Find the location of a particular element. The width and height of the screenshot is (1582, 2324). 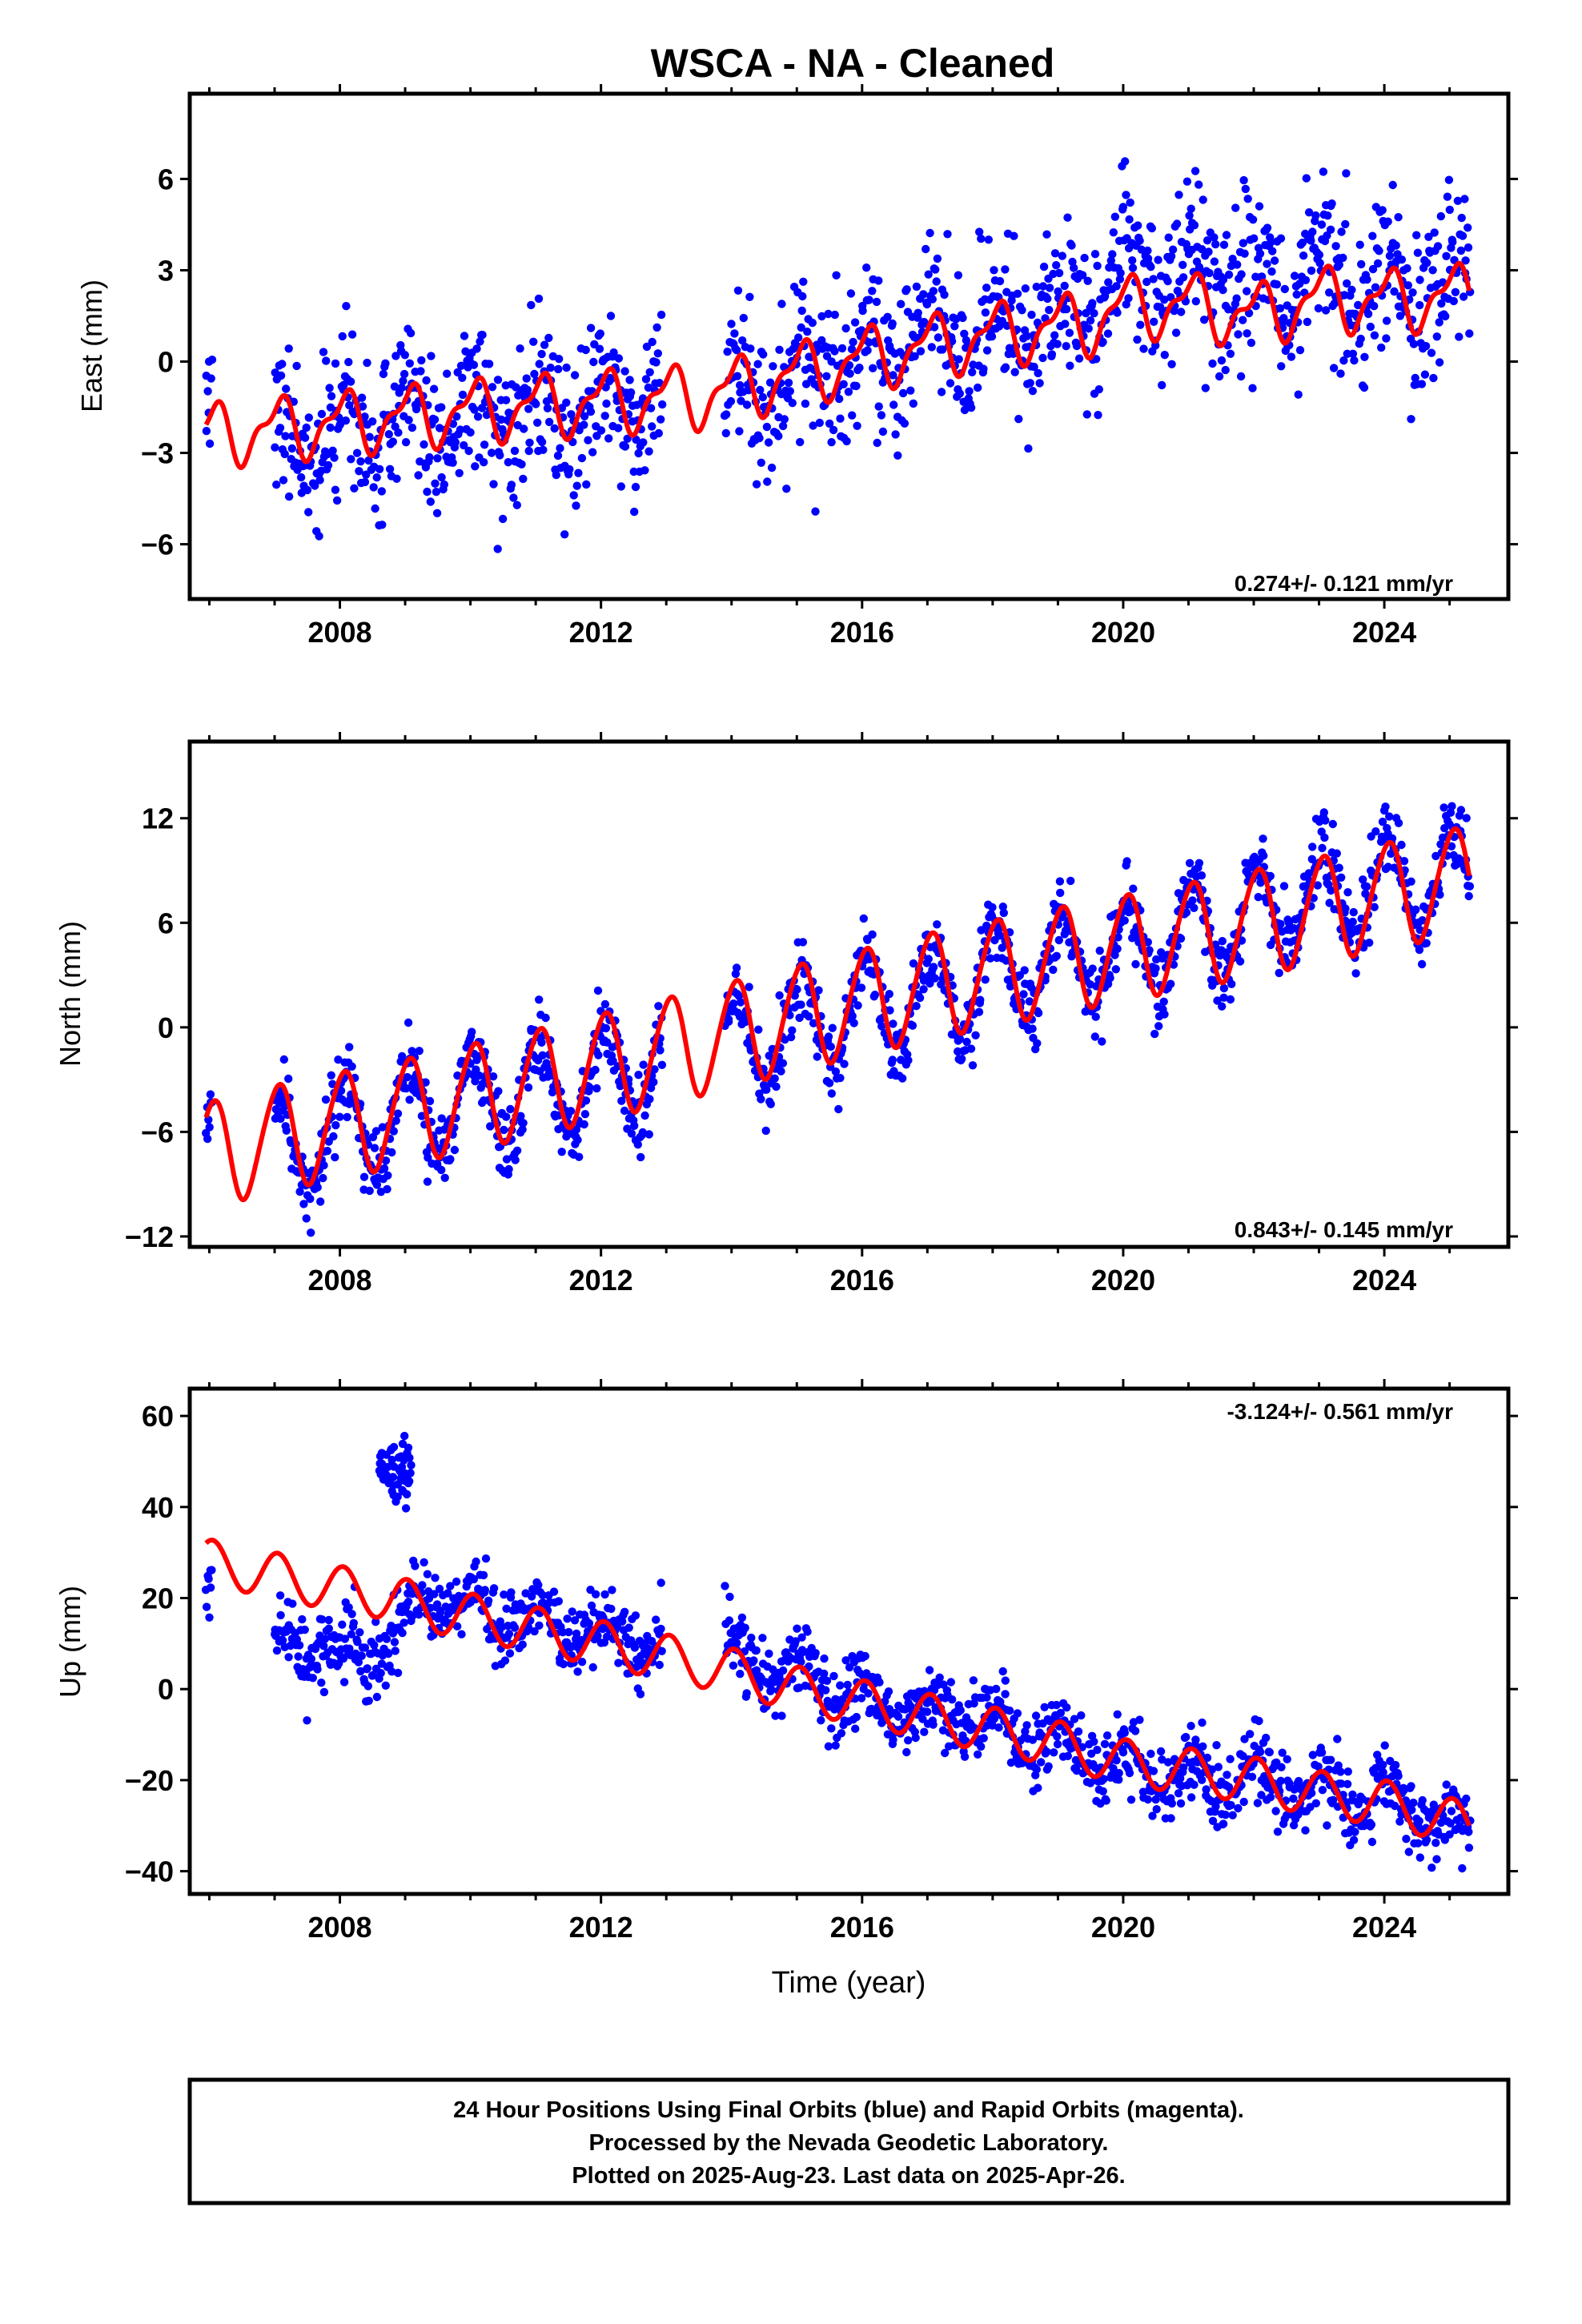

north-model-line is located at coordinates (838, 1015).